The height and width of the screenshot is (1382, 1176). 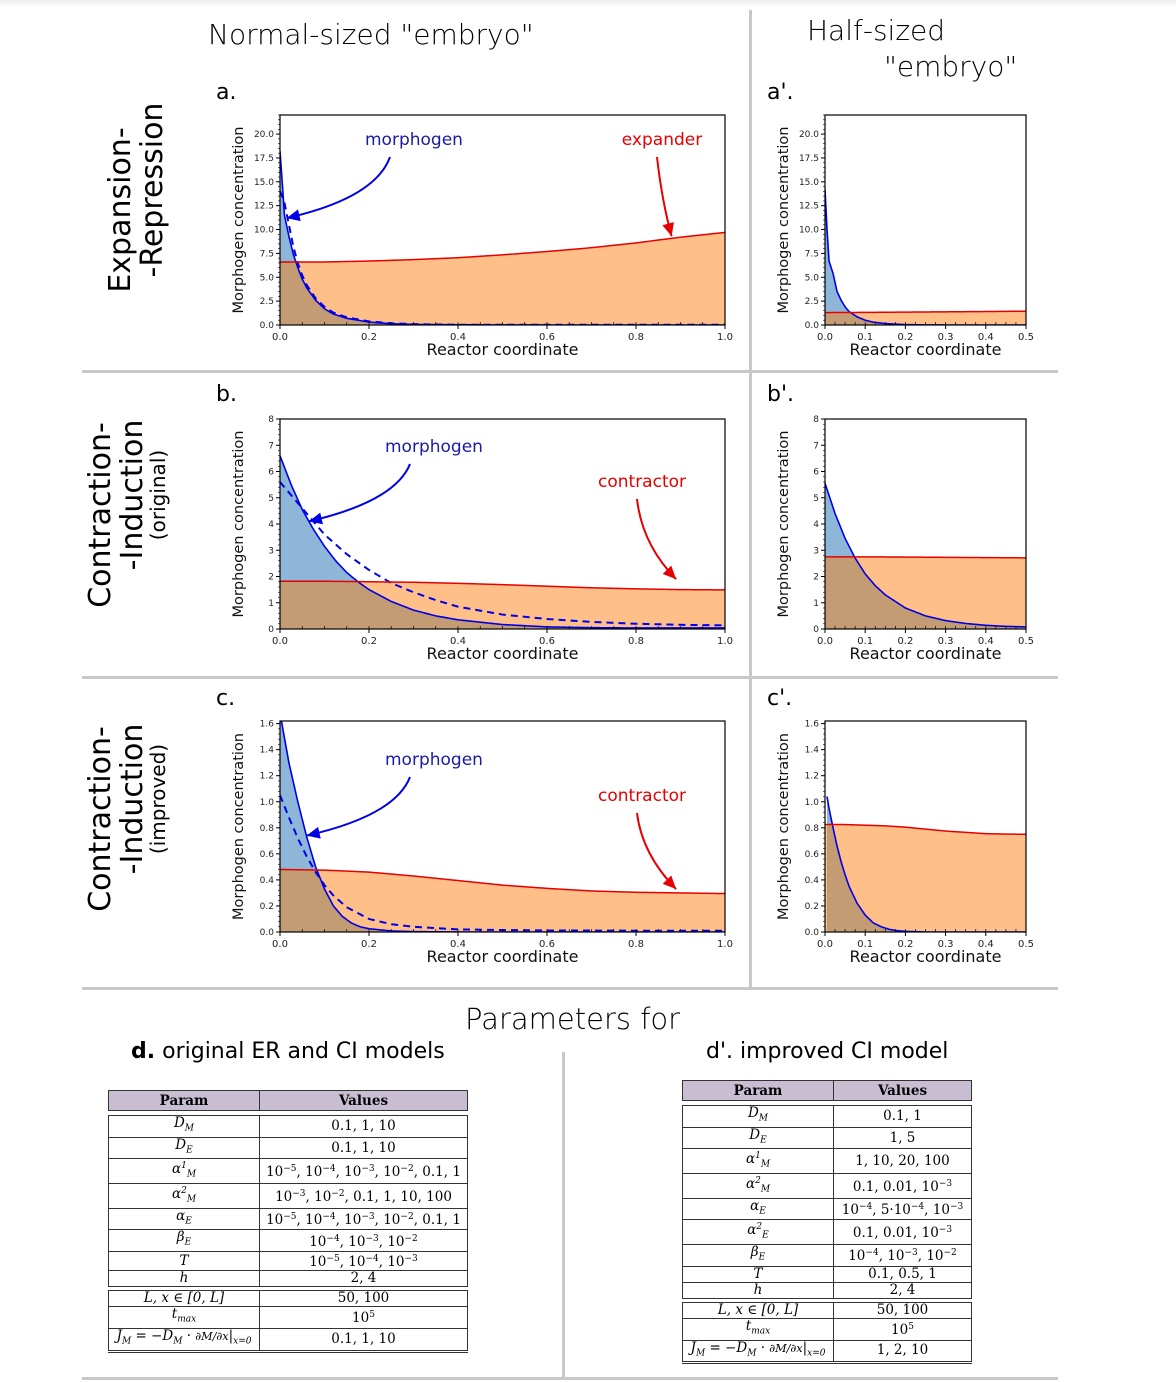 I want to click on table-d-label: d., so click(x=143, y=1051).